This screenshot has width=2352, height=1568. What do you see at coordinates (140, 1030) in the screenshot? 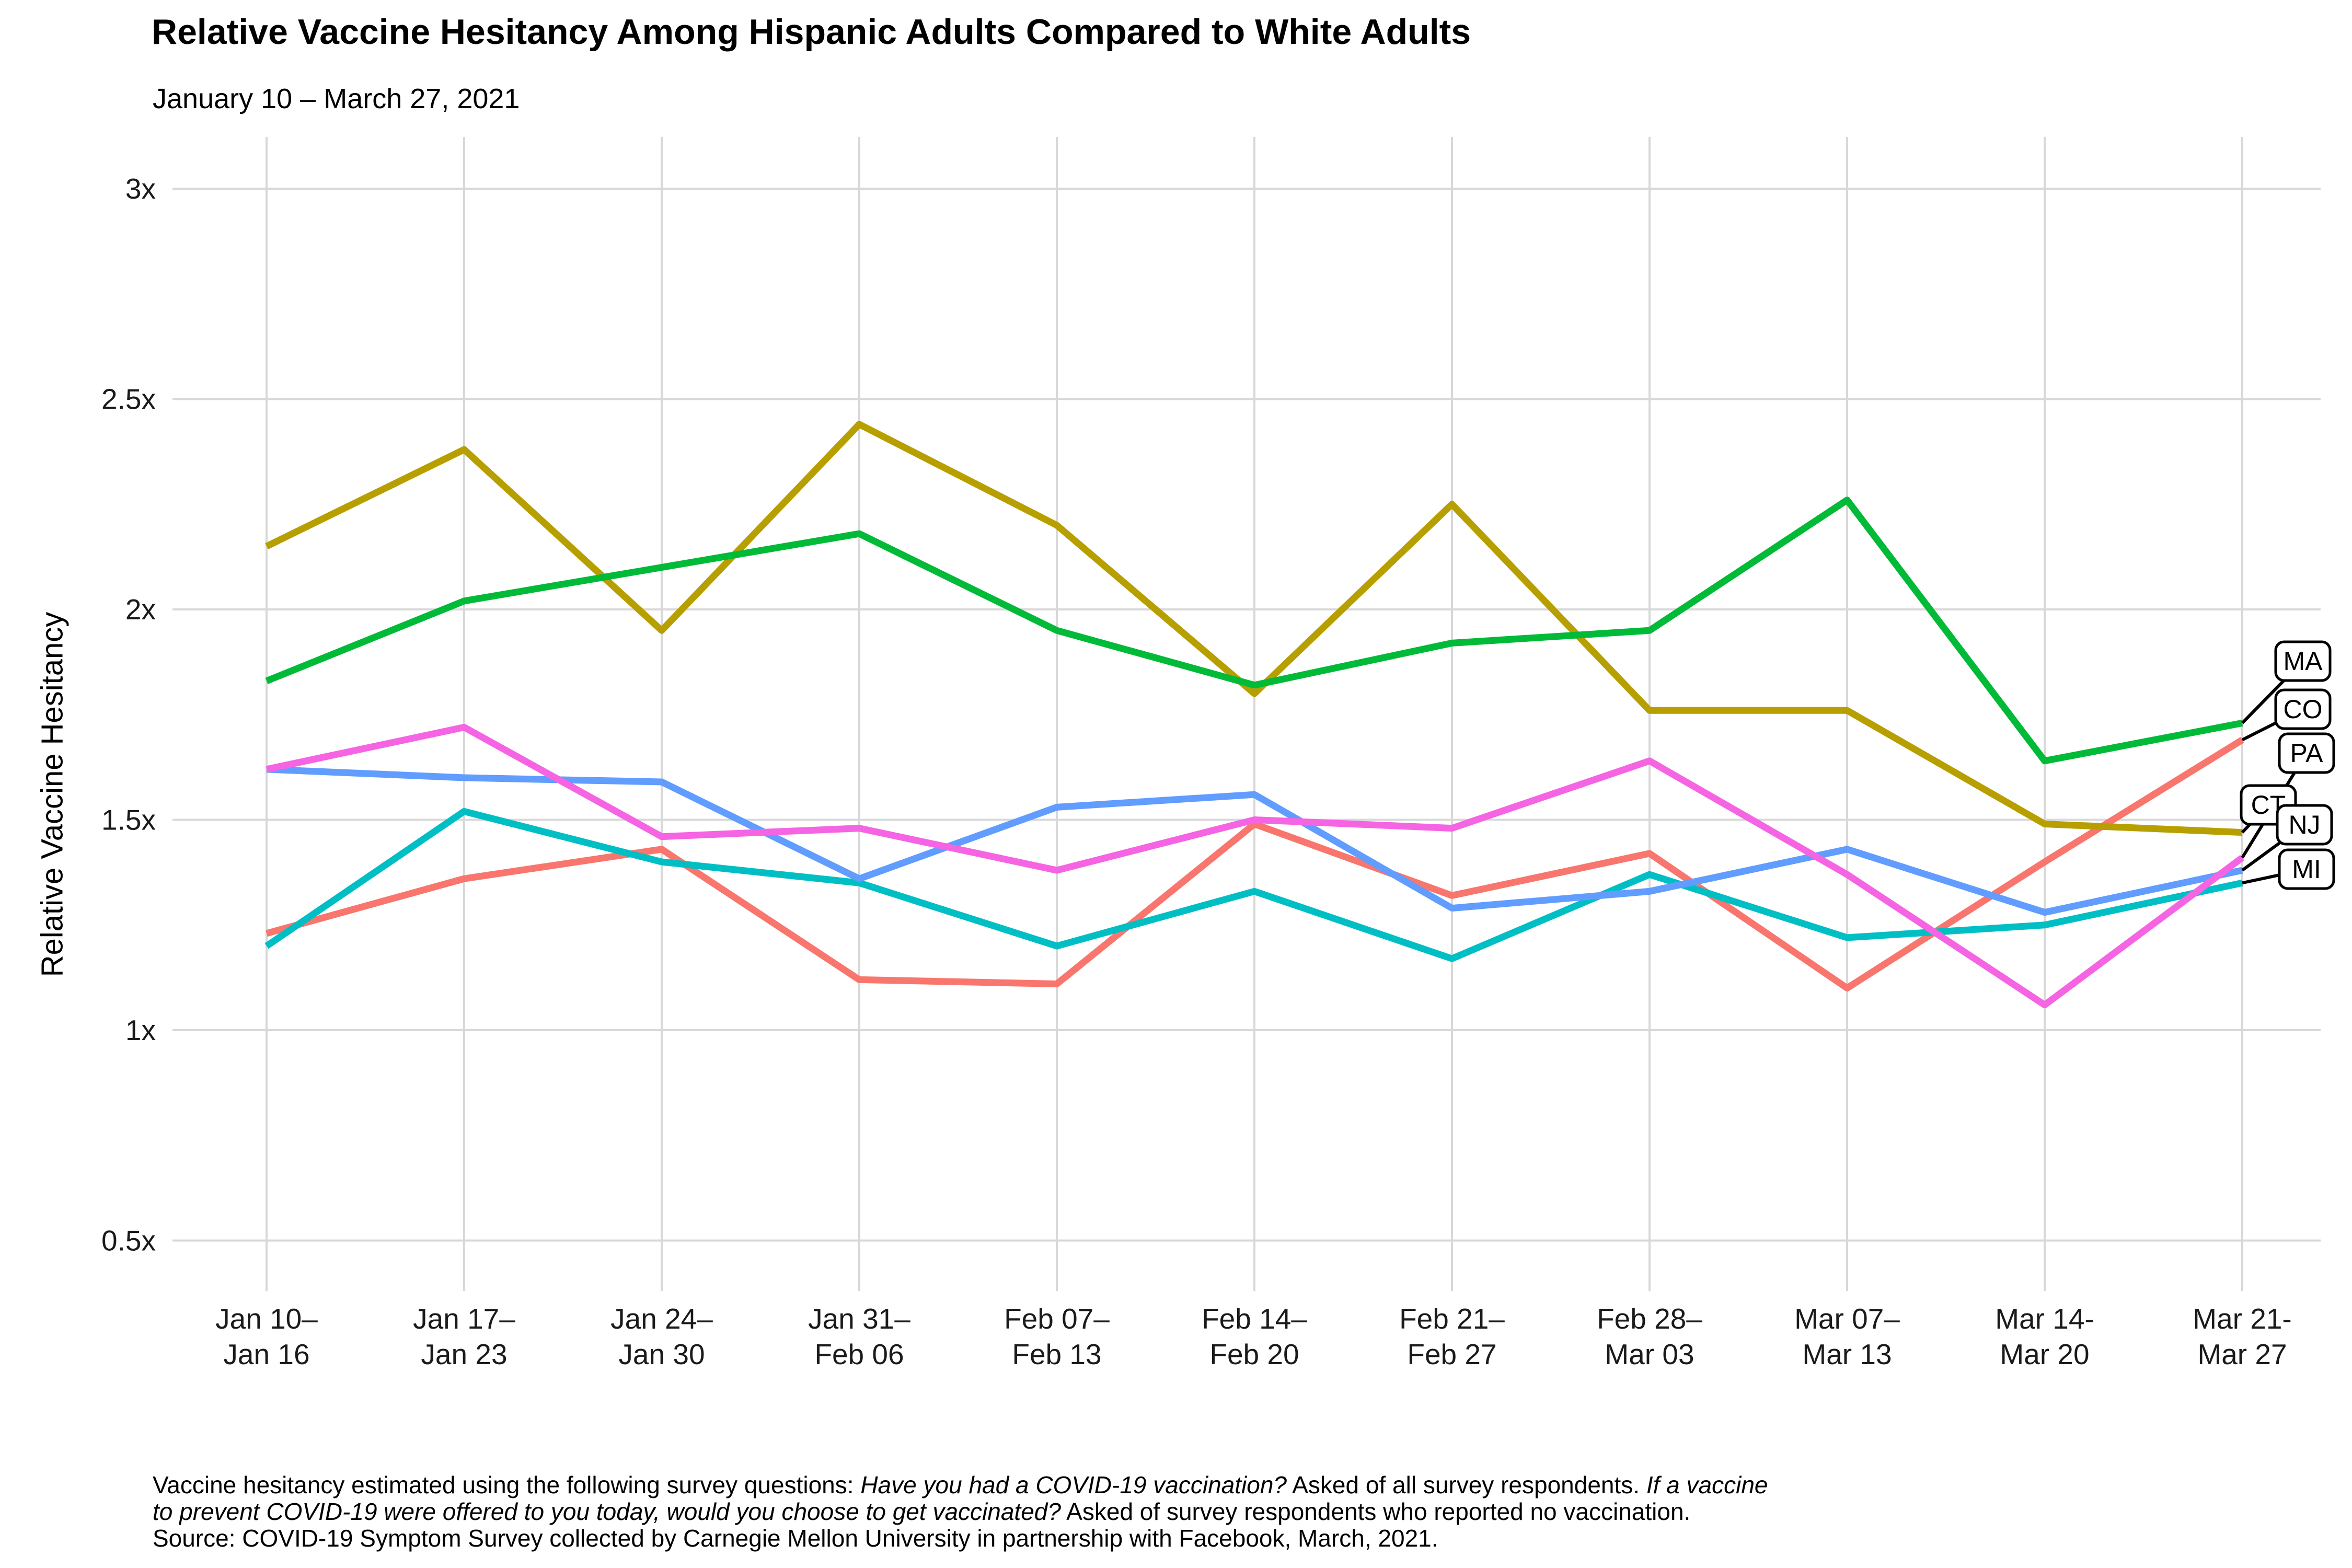
I see `y-tick-label: 1x` at bounding box center [140, 1030].